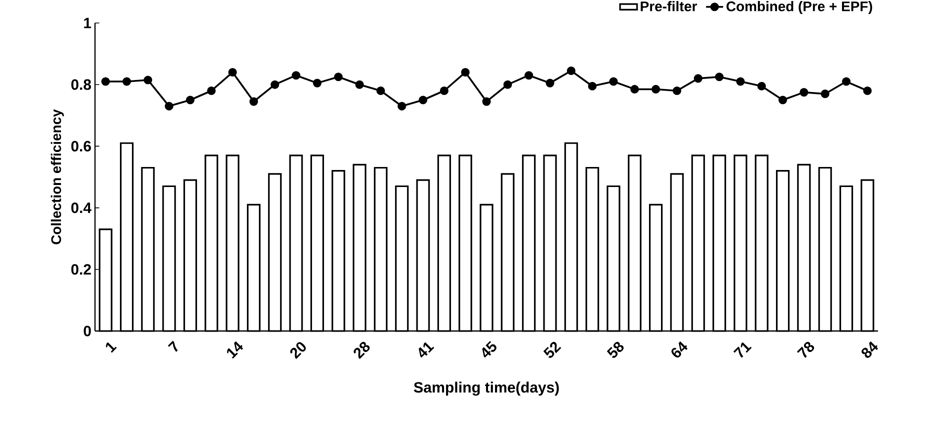 This screenshot has width=935, height=427. What do you see at coordinates (799, 7) in the screenshot?
I see `legend-label: Combined (Pre + EPF)` at bounding box center [799, 7].